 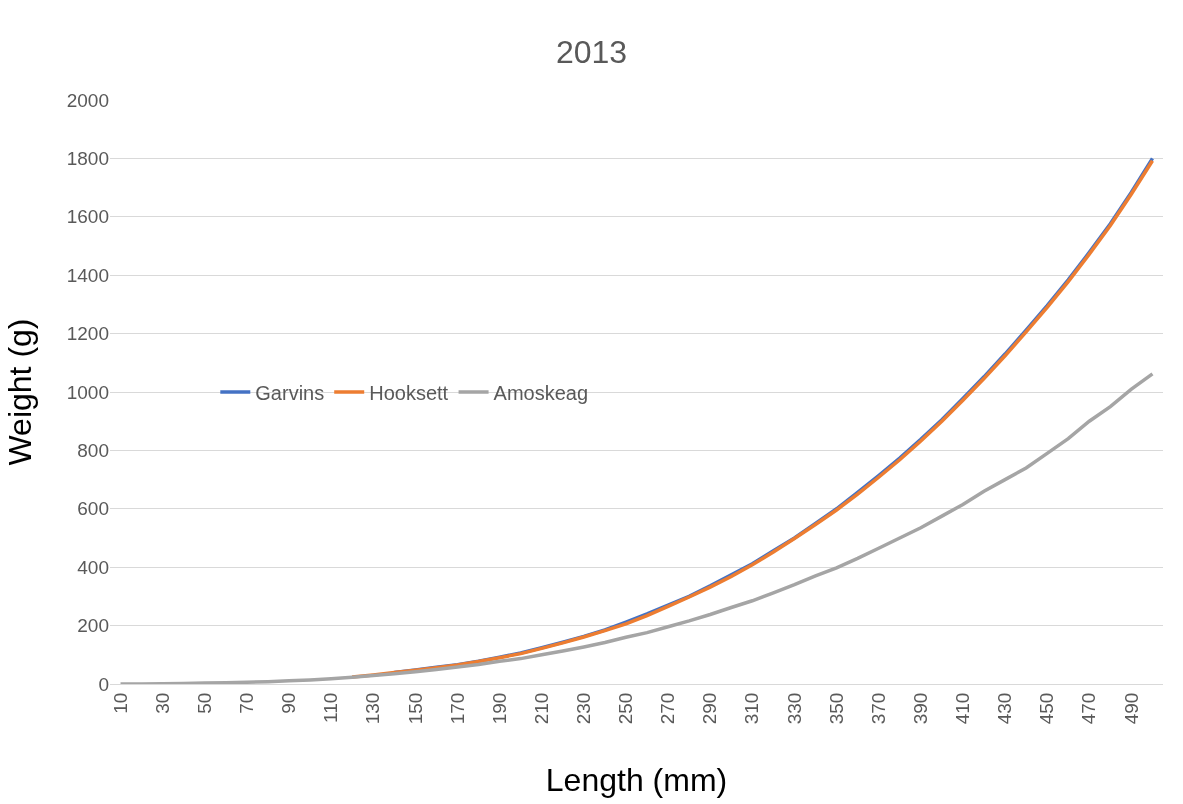 I want to click on x-tick-label: 490, so click(x=1131, y=708).